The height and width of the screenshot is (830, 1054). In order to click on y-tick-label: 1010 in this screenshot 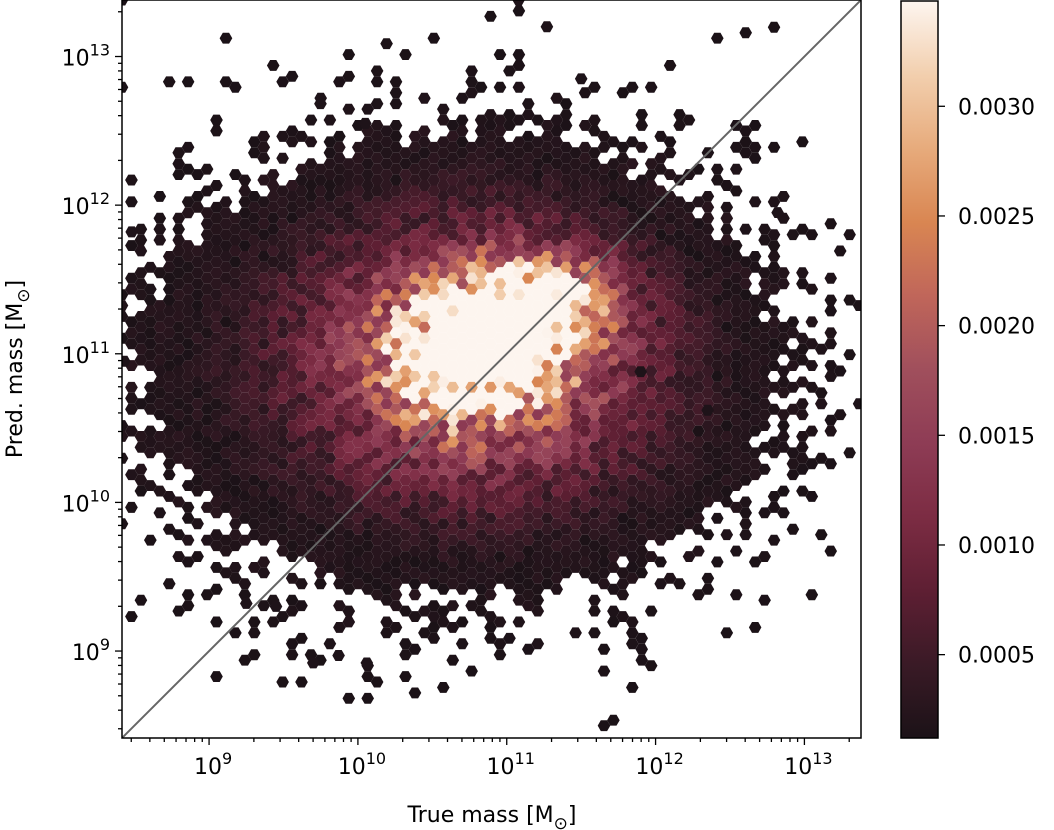, I will do `click(86, 501)`.